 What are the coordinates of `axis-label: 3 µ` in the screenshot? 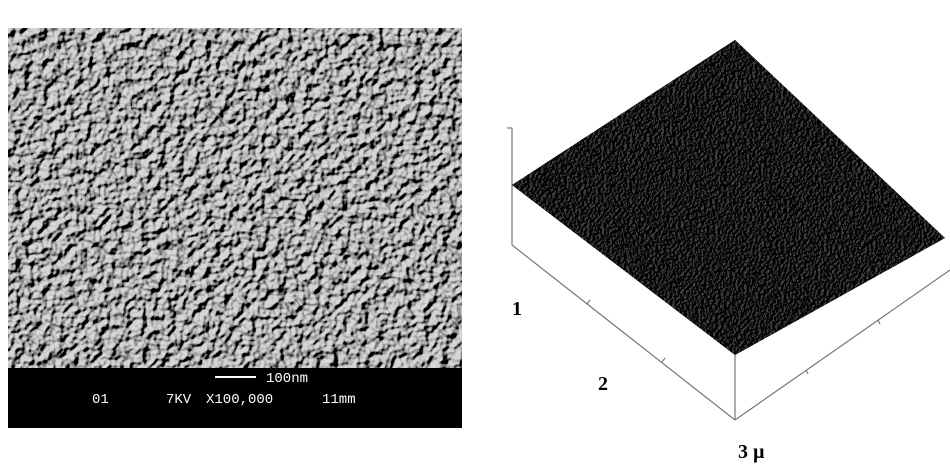 It's located at (751, 452).